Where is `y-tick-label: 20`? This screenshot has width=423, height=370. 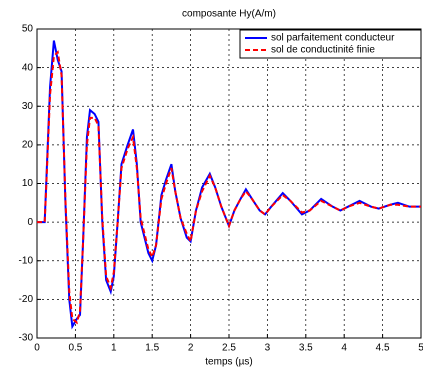 y-tick-label: 20 is located at coordinates (28, 145).